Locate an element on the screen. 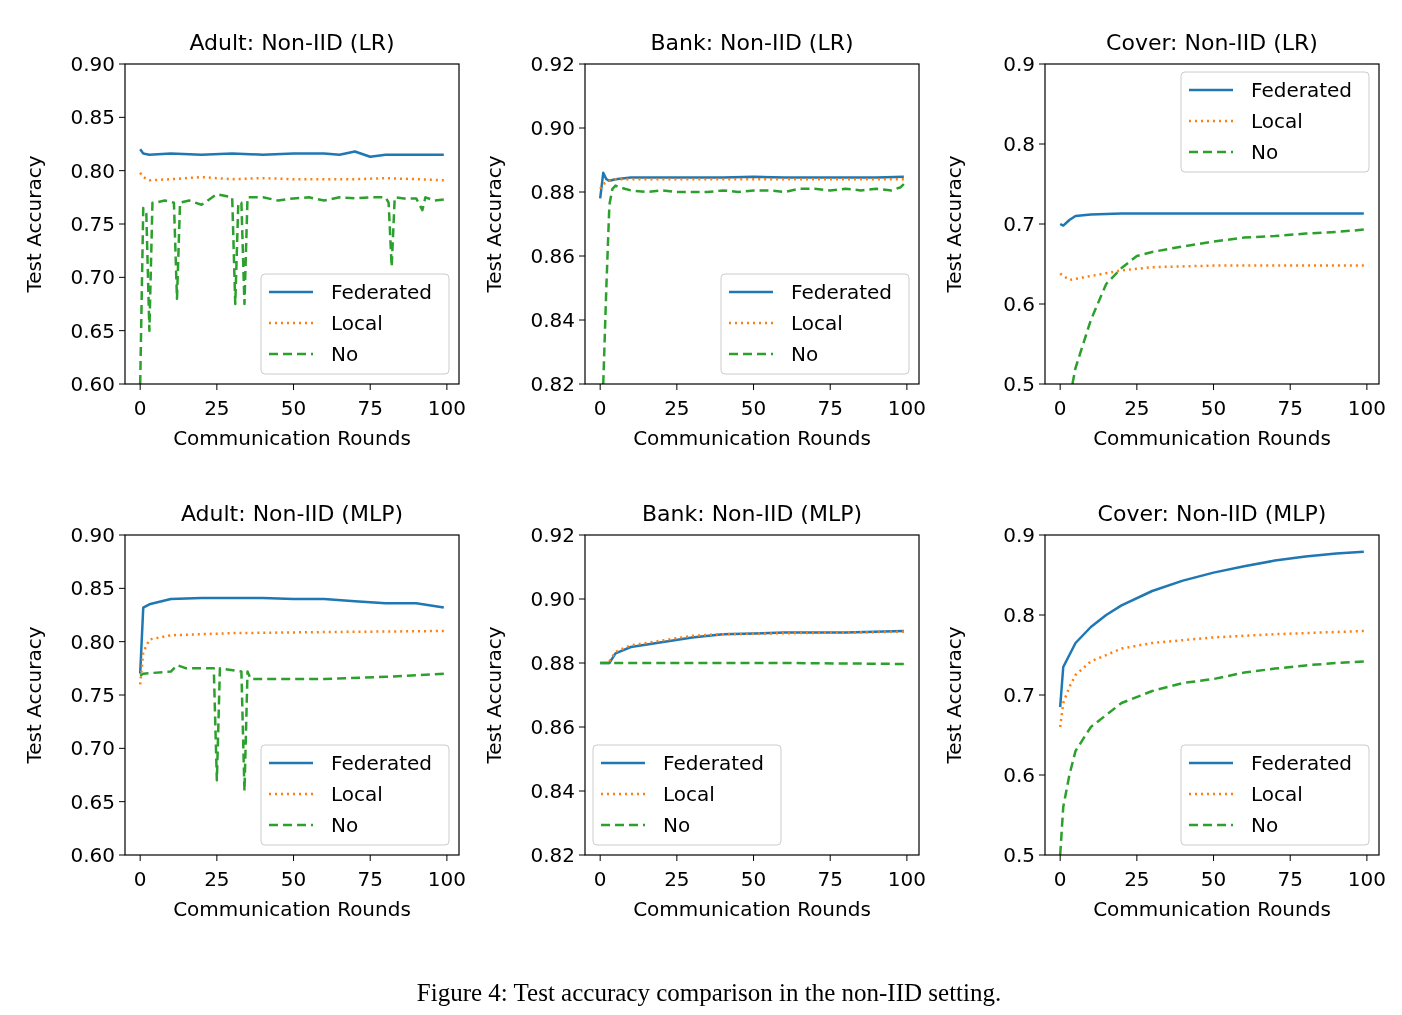 Image resolution: width=1402 pixels, height=1015 pixels. chart-title: Adult: Non-IID (MLP) is located at coordinates (292, 513).